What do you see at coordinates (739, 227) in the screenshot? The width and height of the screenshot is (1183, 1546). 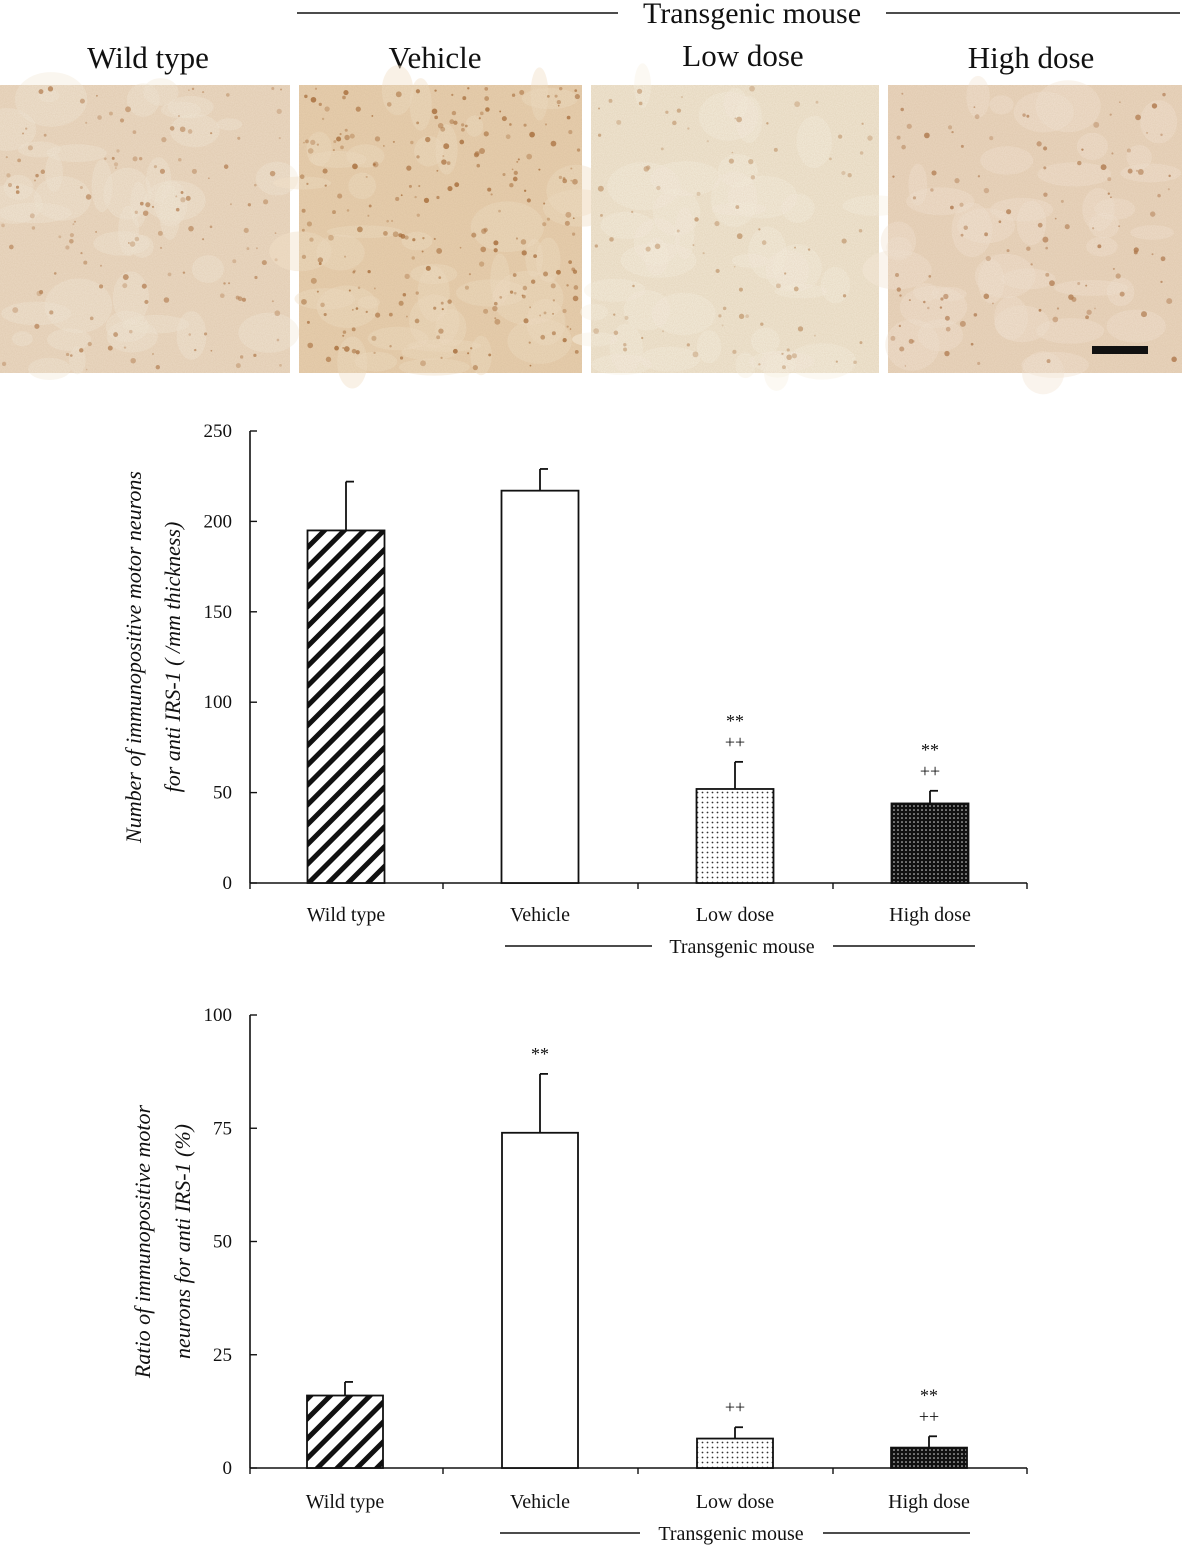 I see `micrograph-low-dose` at bounding box center [739, 227].